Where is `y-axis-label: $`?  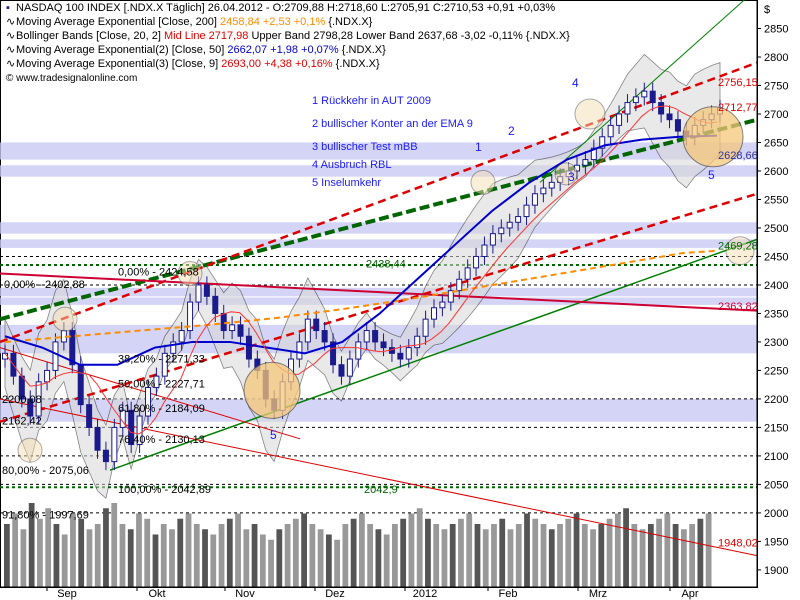 y-axis-label: $ is located at coordinates (767, 10).